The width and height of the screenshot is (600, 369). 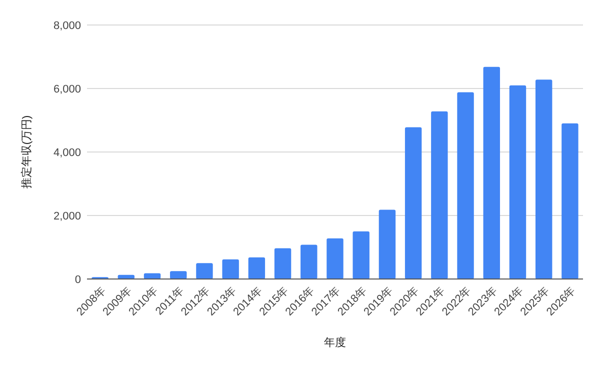 What do you see at coordinates (77, 280) in the screenshot?
I see `y-tick-label: 0` at bounding box center [77, 280].